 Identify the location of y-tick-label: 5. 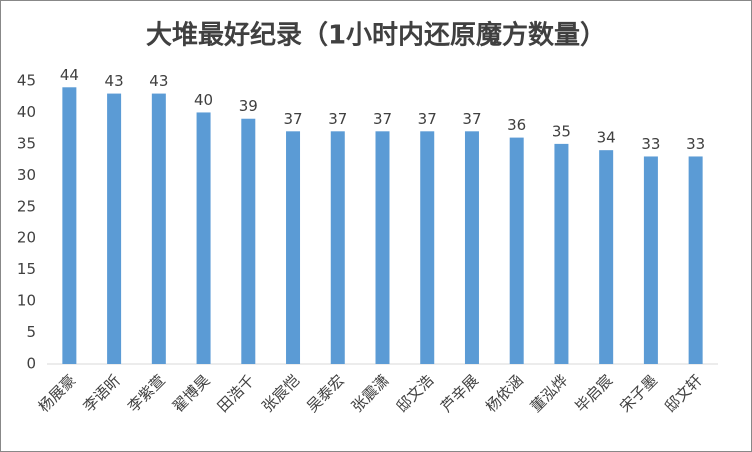
(31, 332).